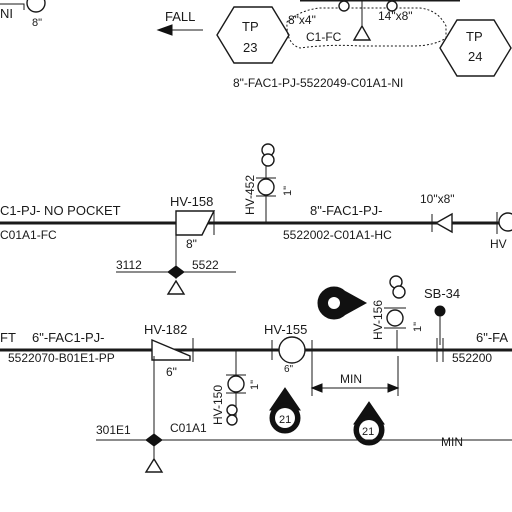  I want to click on mid-dim-arrow-r, so click(180, 272).